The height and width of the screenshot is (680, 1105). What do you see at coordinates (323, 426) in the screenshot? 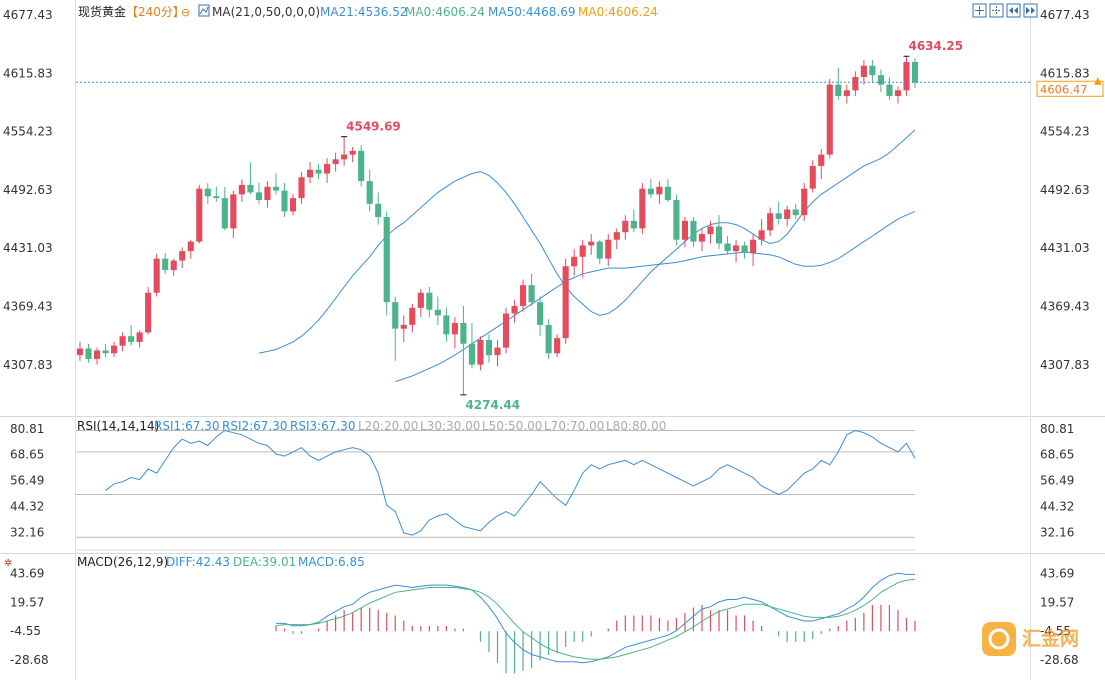
I see `rsi3-legend: RSI3:67.30` at bounding box center [323, 426].